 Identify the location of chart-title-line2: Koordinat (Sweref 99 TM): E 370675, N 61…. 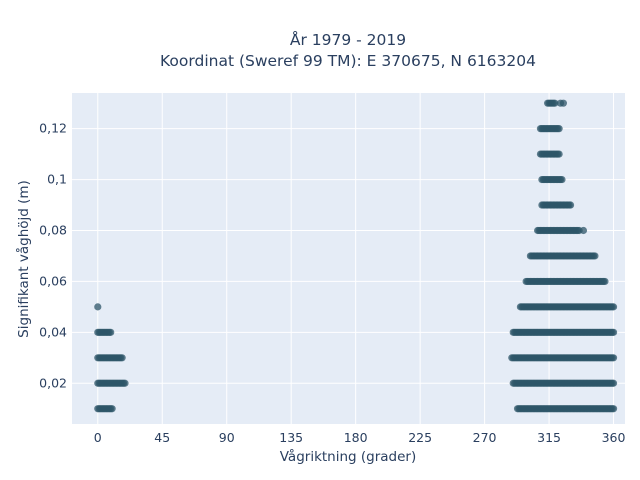
(348, 61).